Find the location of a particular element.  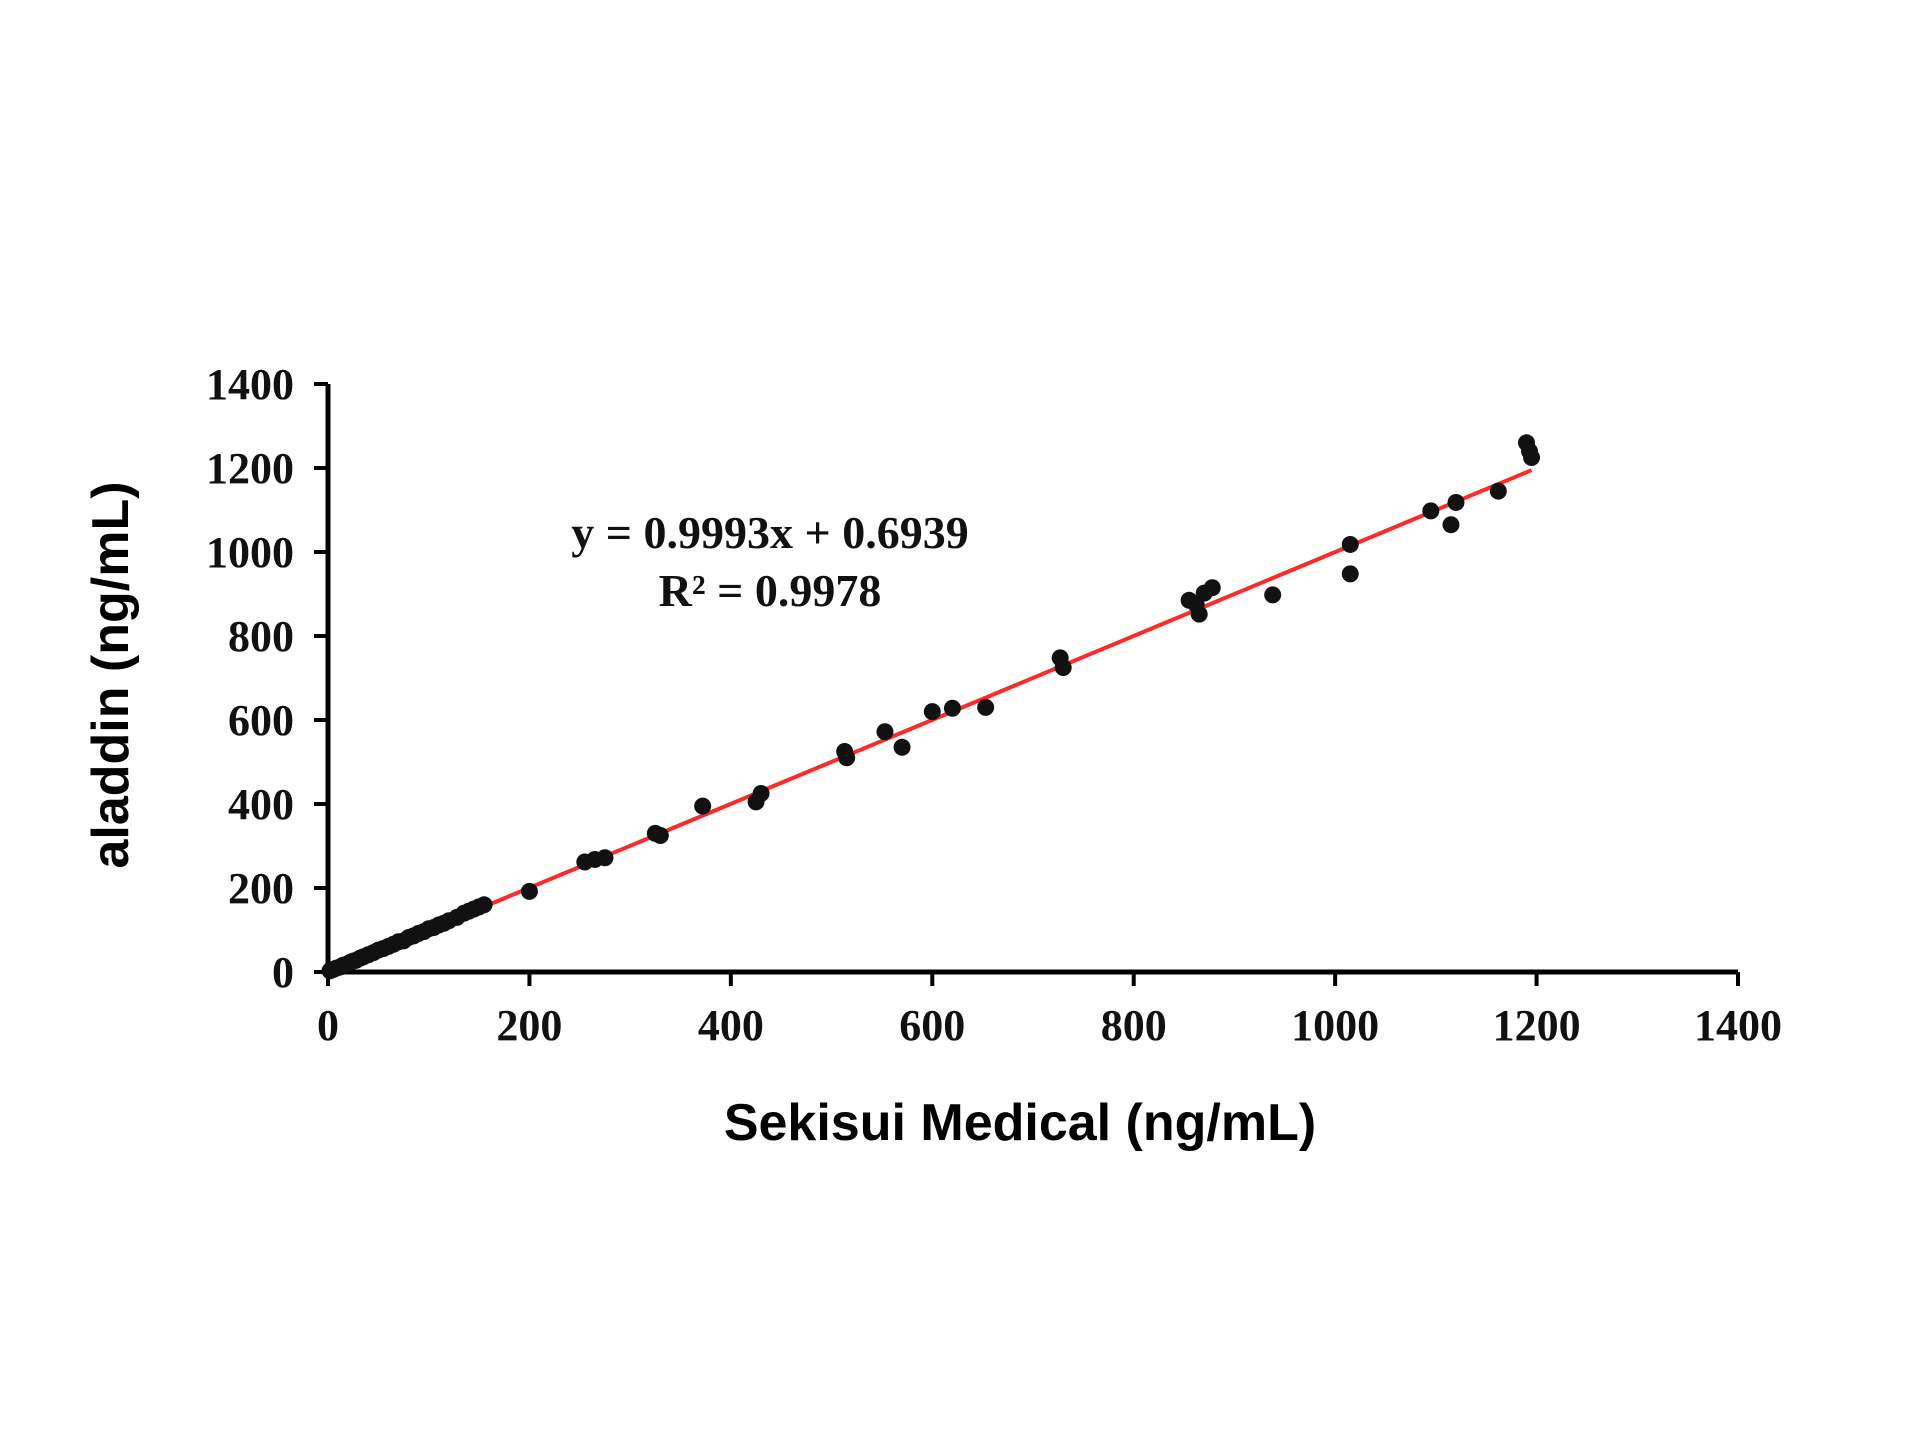

y-tick-label: 1400 is located at coordinates (250, 384).